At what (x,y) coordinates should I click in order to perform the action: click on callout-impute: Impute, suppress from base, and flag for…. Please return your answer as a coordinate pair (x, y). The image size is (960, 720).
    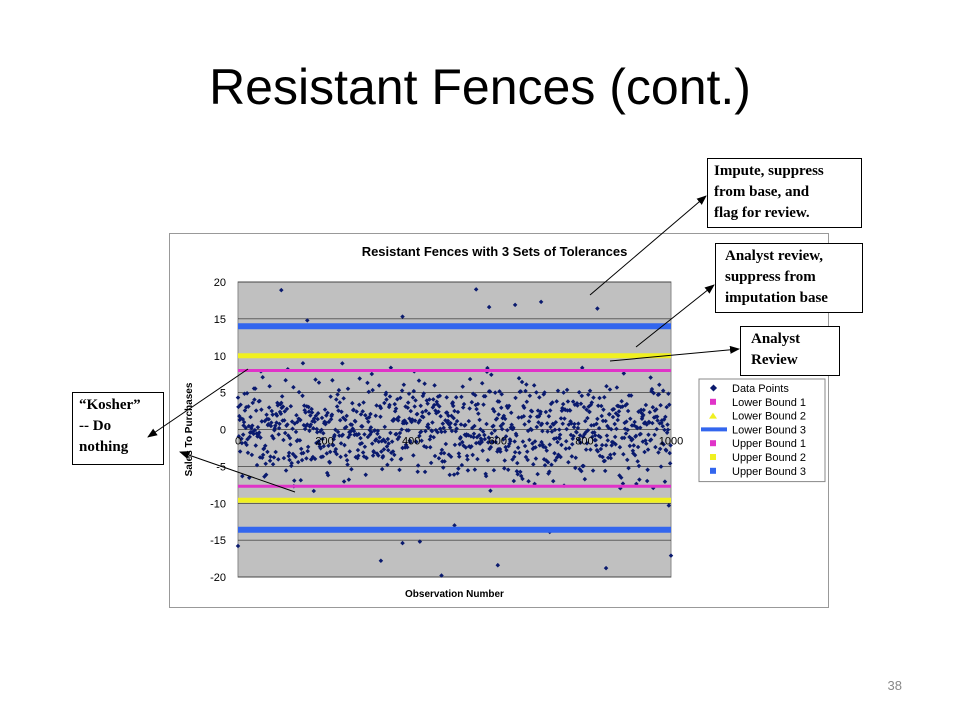
    Looking at the image, I should click on (784, 193).